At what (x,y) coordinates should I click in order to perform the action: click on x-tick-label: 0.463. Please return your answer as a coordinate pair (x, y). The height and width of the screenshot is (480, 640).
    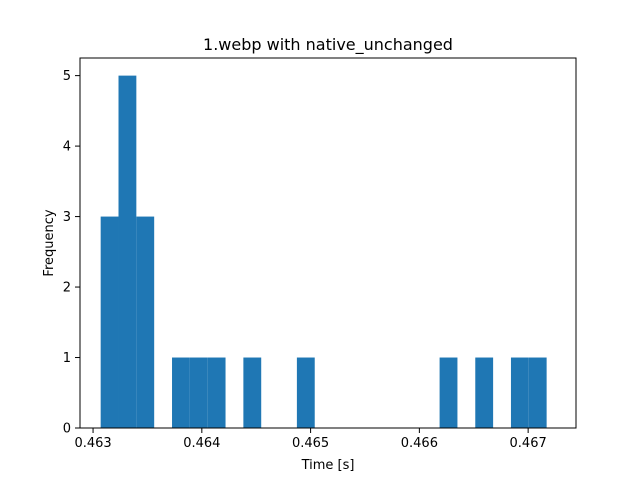
    Looking at the image, I should click on (92, 443).